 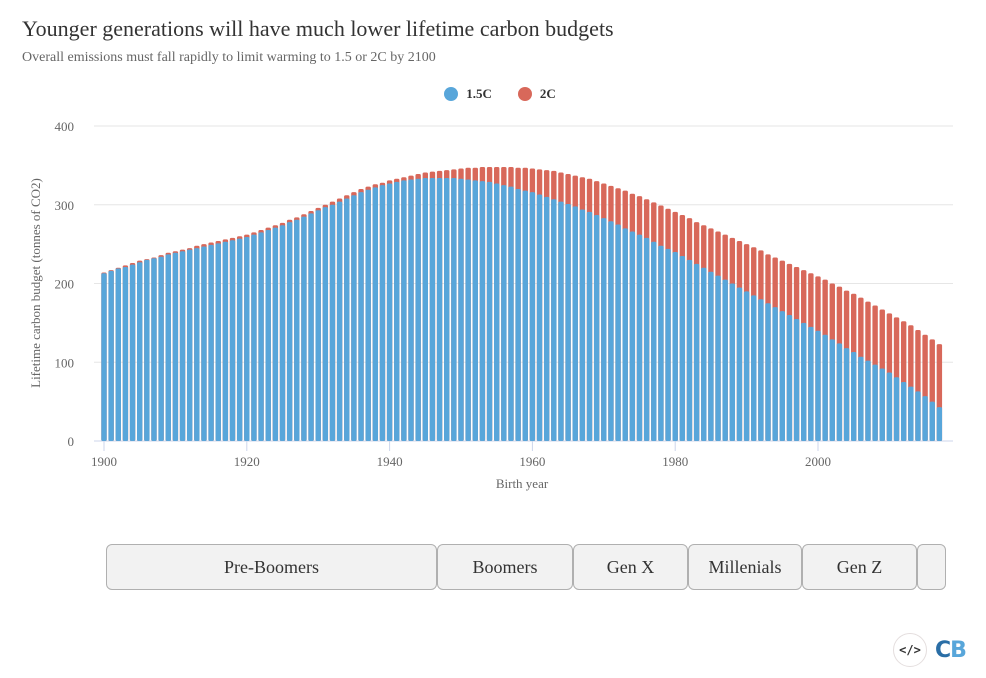 What do you see at coordinates (504, 313) in the screenshot?
I see `bar-1-5c-1956` at bounding box center [504, 313].